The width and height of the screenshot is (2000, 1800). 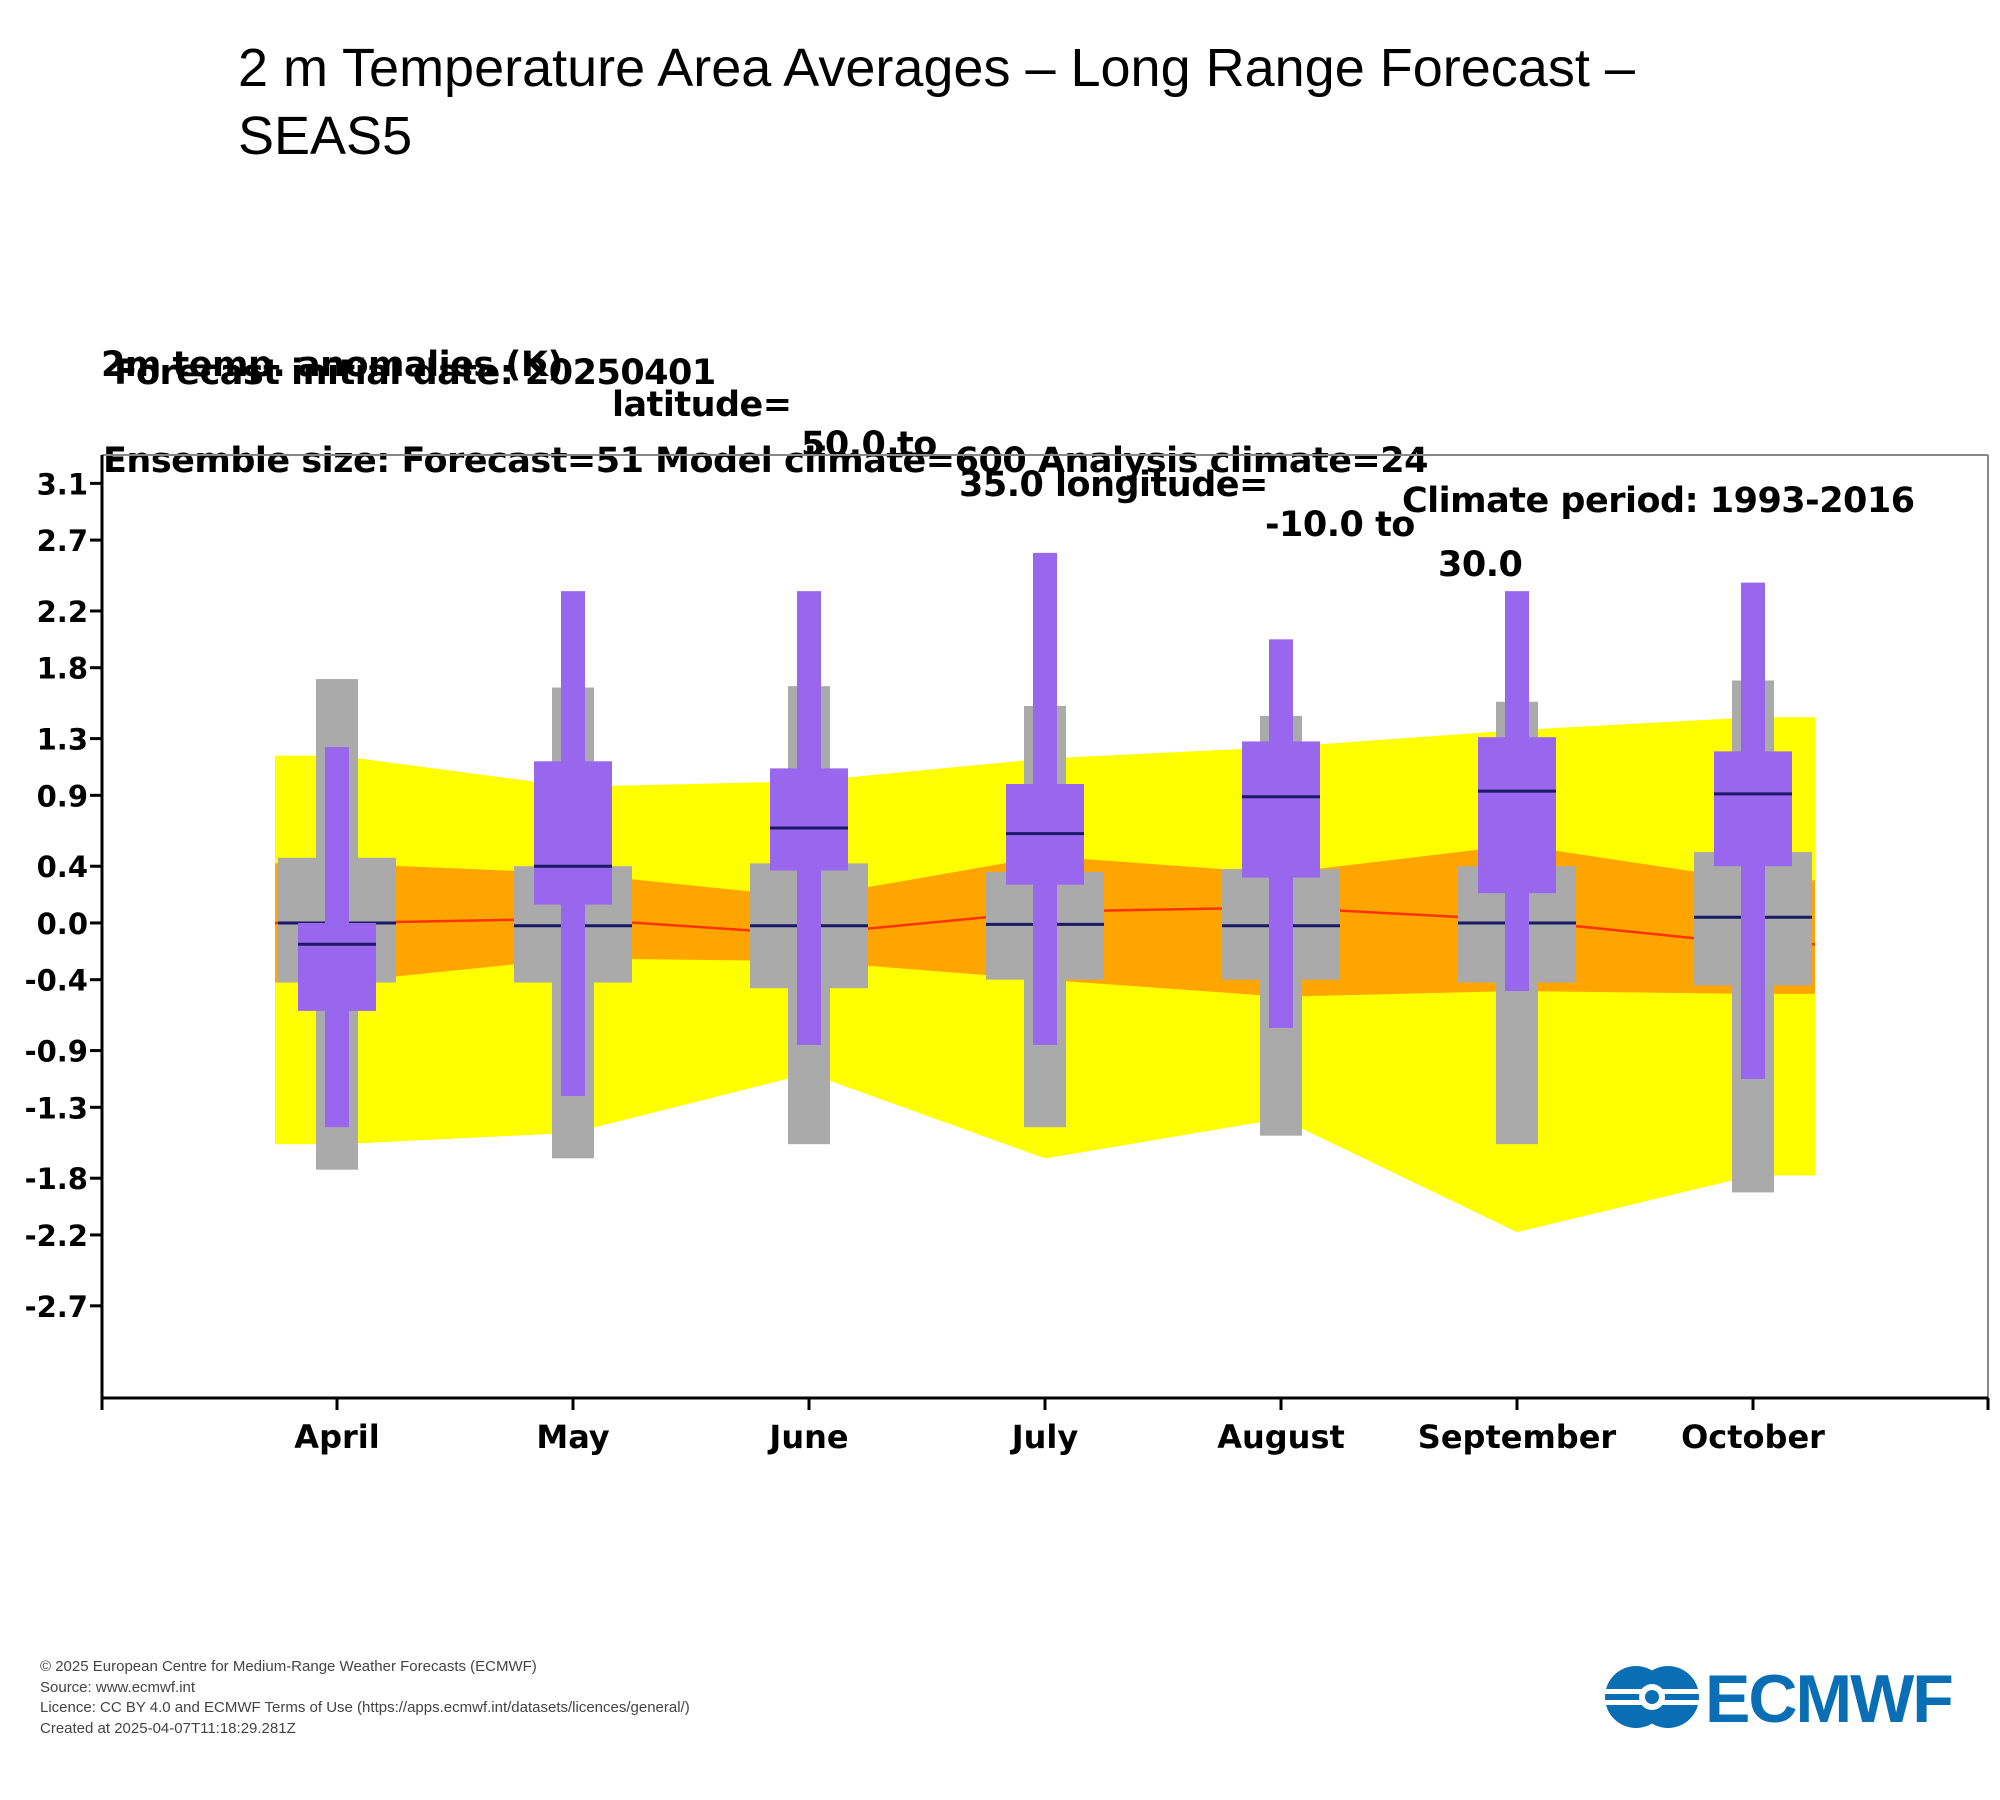 I want to click on header-latitude-from: 50.0 to, so click(x=869, y=445).